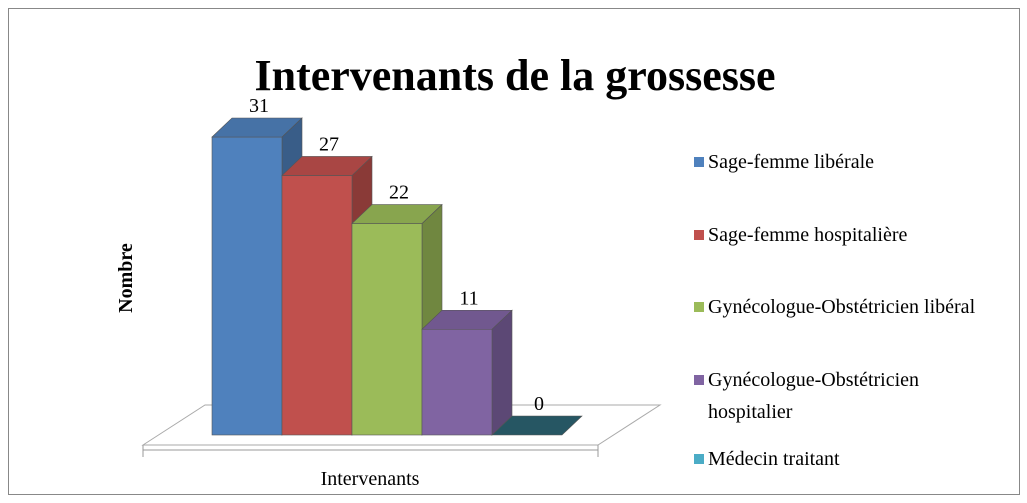  What do you see at coordinates (539, 404) in the screenshot?
I see `data-label: 0` at bounding box center [539, 404].